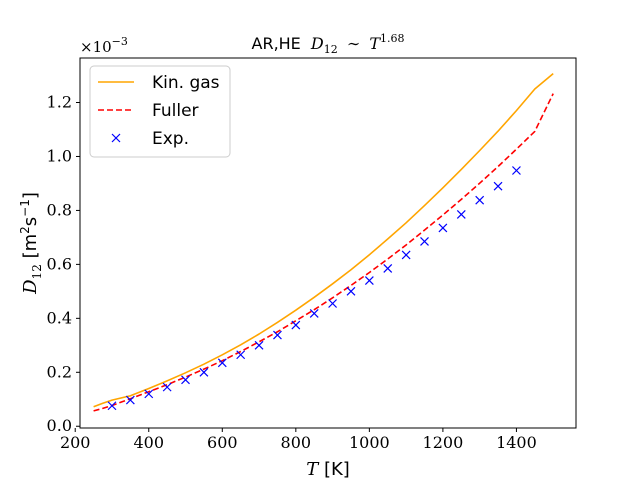  I want to click on x-tick-label: 1000, so click(369, 442).